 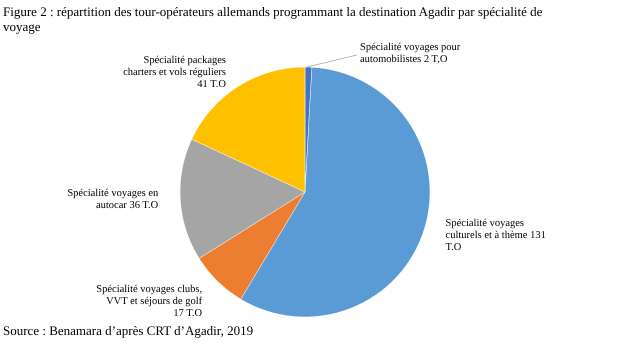 I want to click on slice-label: Spécialité voyages en autocar 36 T.O, so click(x=113, y=200).